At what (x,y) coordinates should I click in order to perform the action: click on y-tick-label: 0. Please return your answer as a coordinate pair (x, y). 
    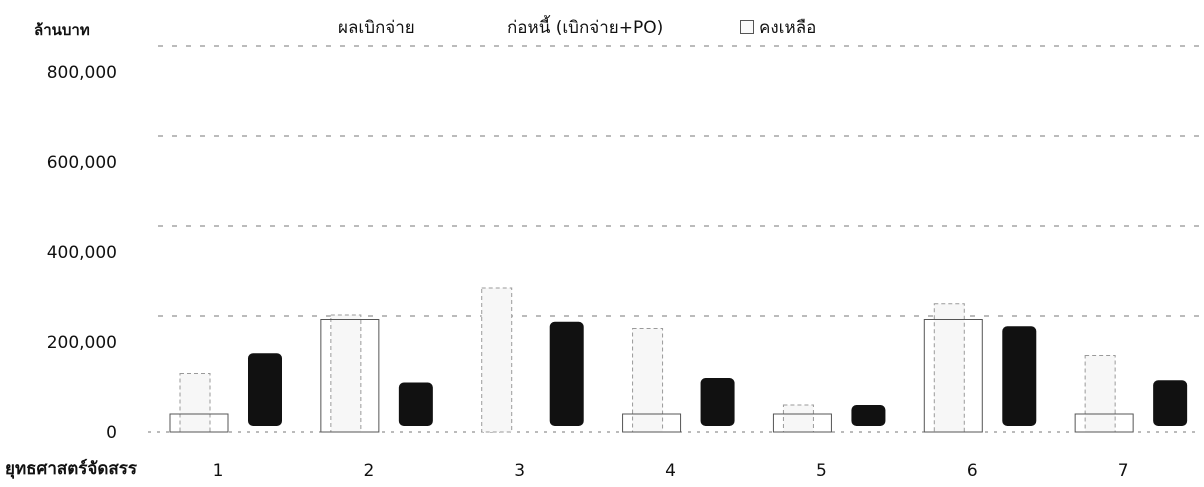
    Looking at the image, I should click on (111, 433).